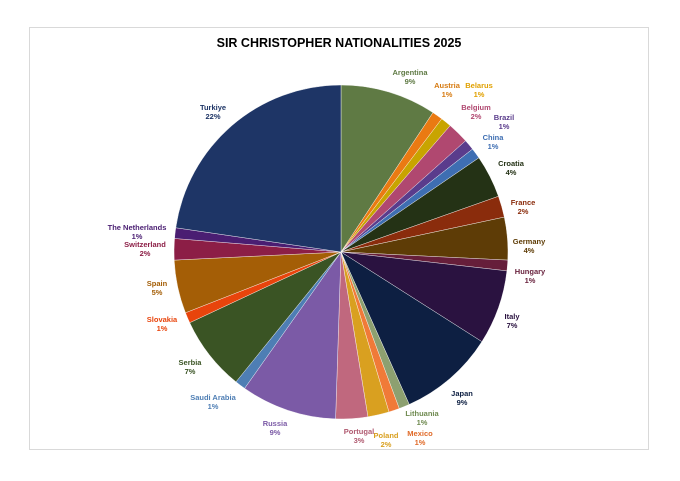 This screenshot has height=481, width=680. Describe the element at coordinates (191, 367) in the screenshot. I see `slice-label-serbia: Serbia 7%` at that location.